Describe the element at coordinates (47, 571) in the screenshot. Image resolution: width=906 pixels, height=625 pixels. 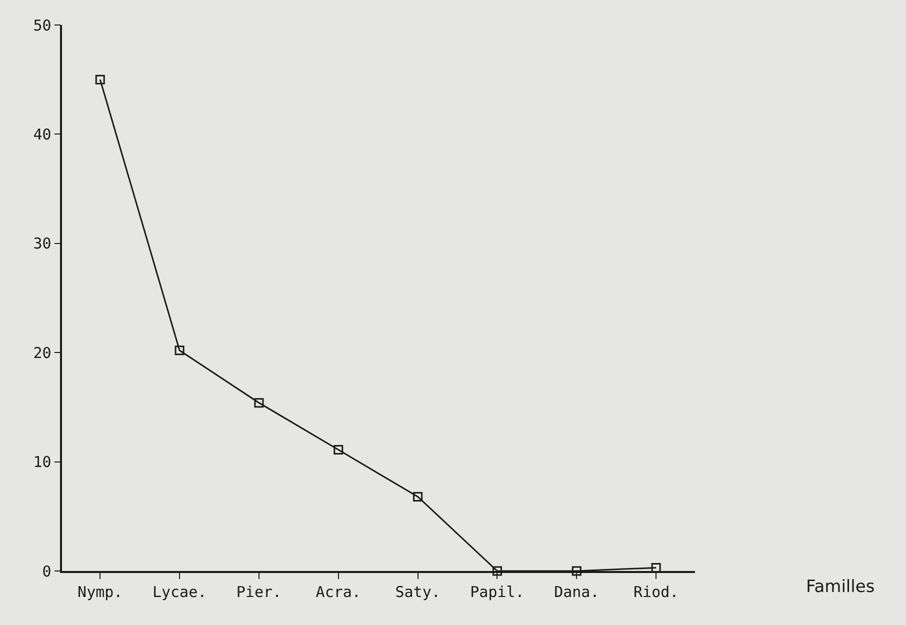
I see `y-tick-label: 0` at that location.